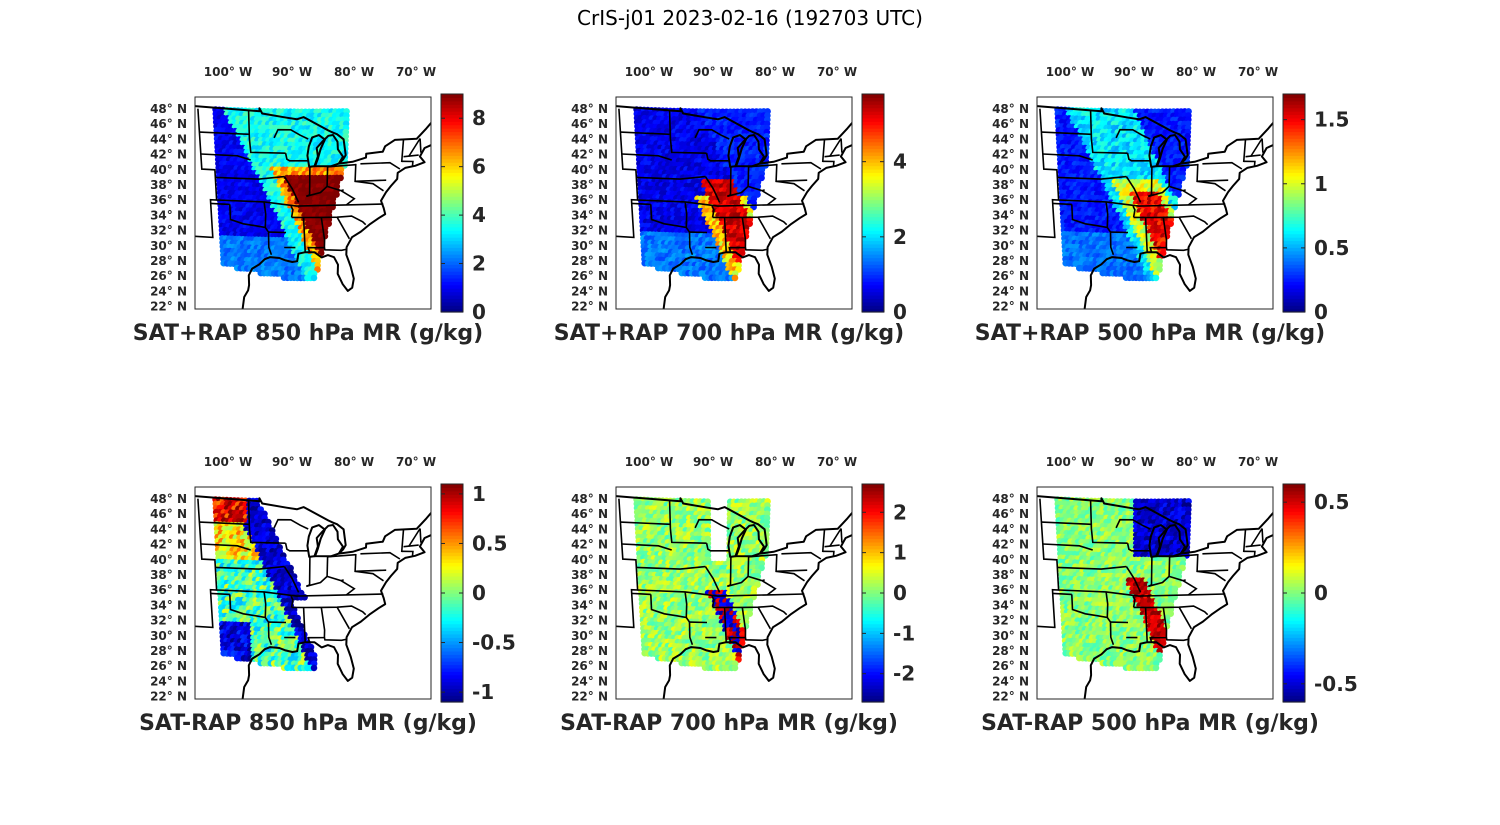 The image size is (1500, 825). What do you see at coordinates (1331, 120) in the screenshot?
I see `colorbar-tick-label: 1.5` at bounding box center [1331, 120].